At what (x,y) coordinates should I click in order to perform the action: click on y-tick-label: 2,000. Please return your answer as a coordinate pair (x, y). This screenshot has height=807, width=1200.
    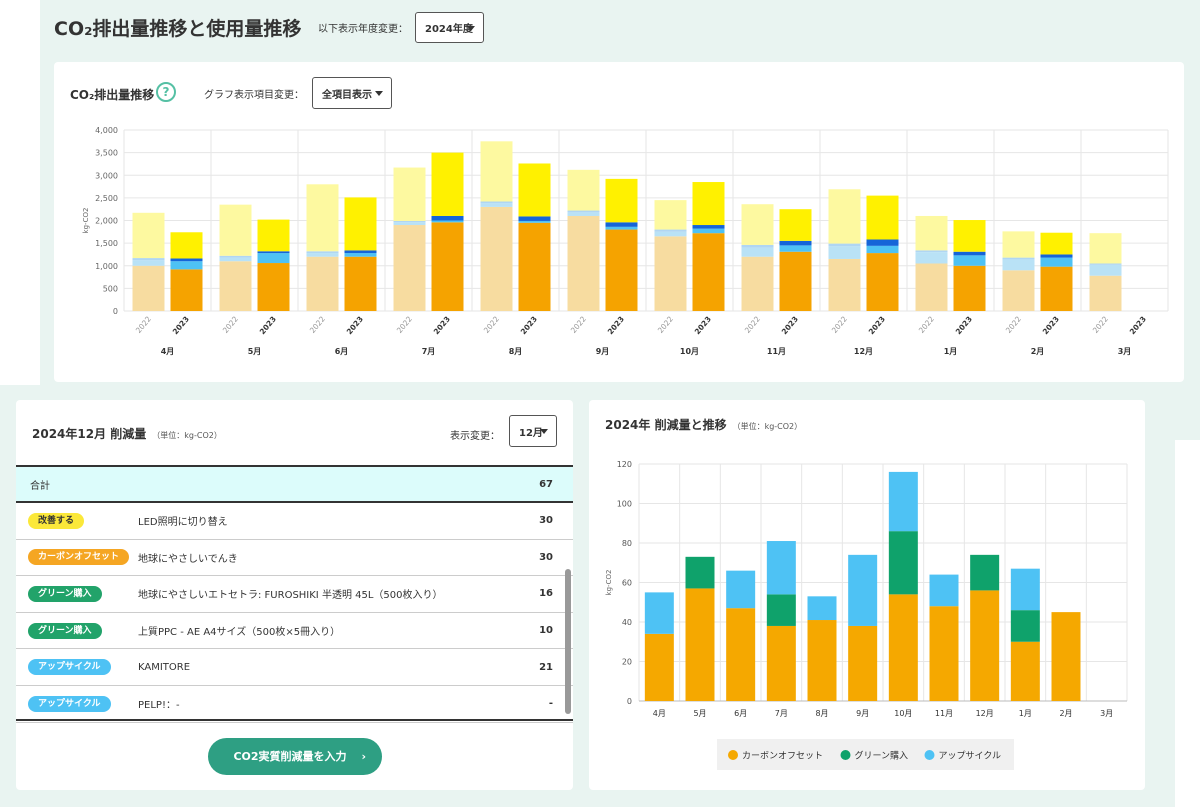
    Looking at the image, I should click on (106, 221).